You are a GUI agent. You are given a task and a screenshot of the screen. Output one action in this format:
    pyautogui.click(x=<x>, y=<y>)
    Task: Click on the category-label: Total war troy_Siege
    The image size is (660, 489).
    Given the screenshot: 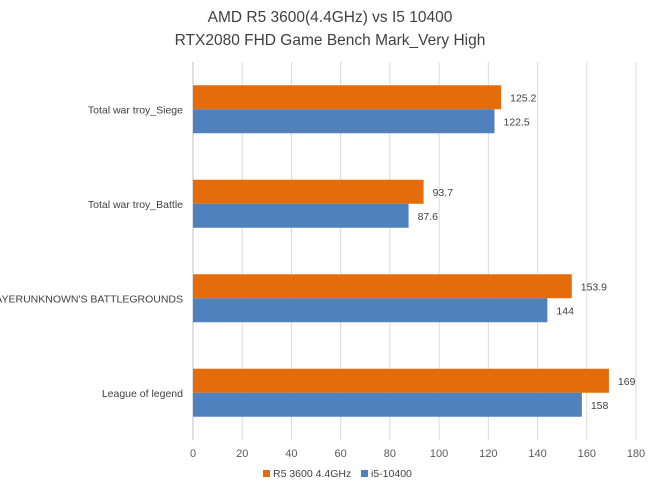 What is the action you would take?
    pyautogui.click(x=135, y=110)
    